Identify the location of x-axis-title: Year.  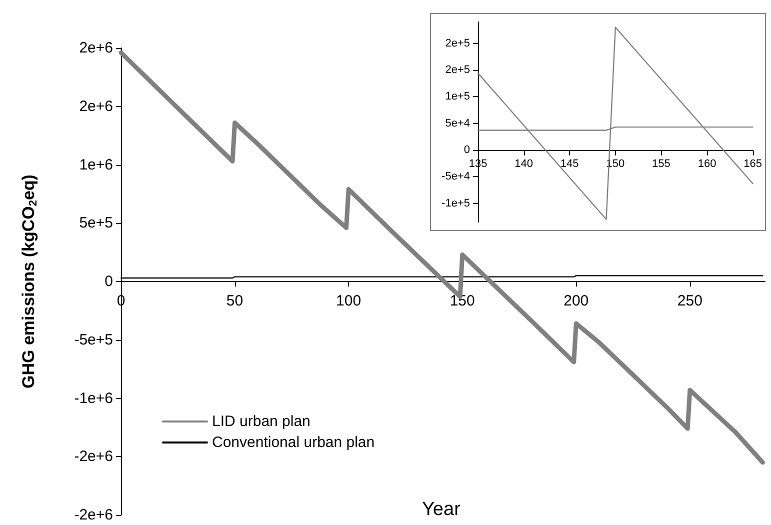
(442, 509).